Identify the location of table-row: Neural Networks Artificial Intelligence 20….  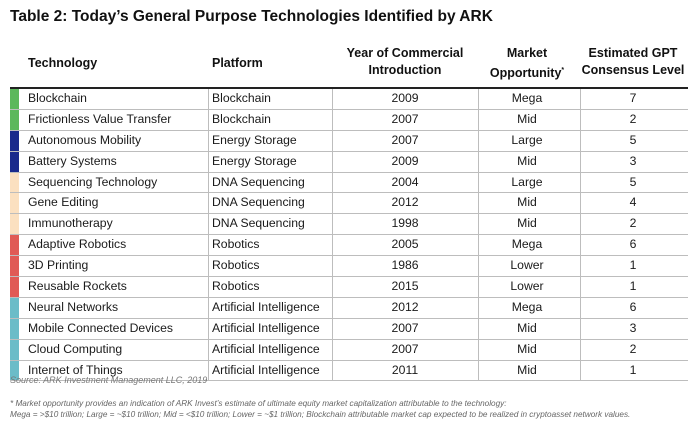
(349, 308).